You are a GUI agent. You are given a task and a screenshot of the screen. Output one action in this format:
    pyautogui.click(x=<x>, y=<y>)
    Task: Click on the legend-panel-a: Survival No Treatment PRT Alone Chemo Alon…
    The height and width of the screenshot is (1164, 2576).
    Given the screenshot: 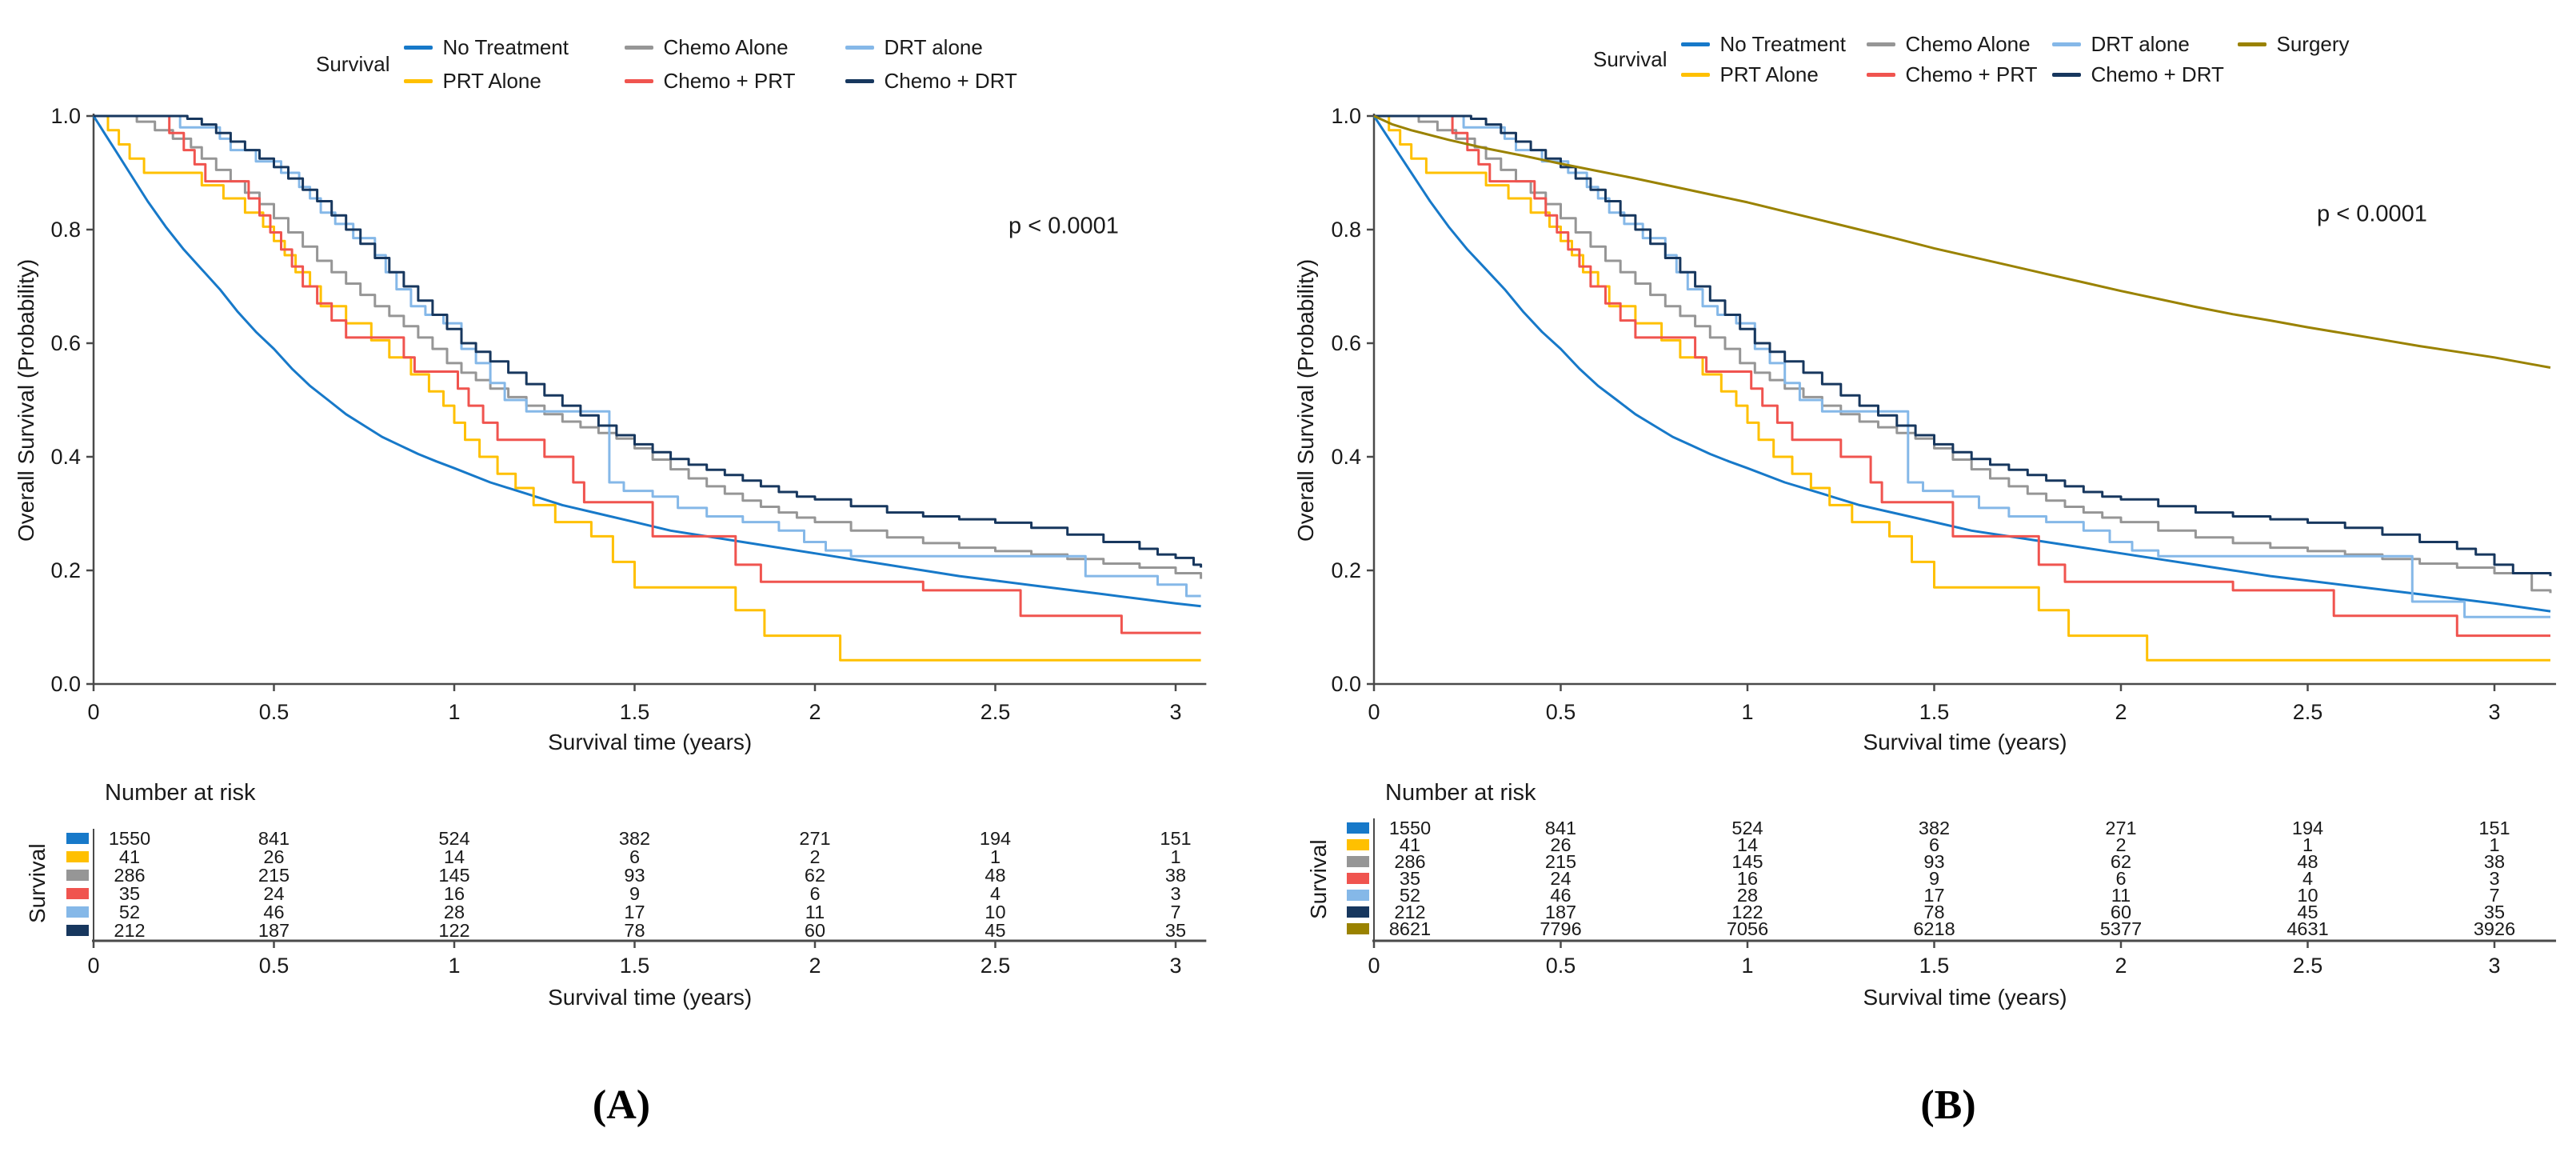 What is the action you would take?
    pyautogui.click(x=691, y=64)
    